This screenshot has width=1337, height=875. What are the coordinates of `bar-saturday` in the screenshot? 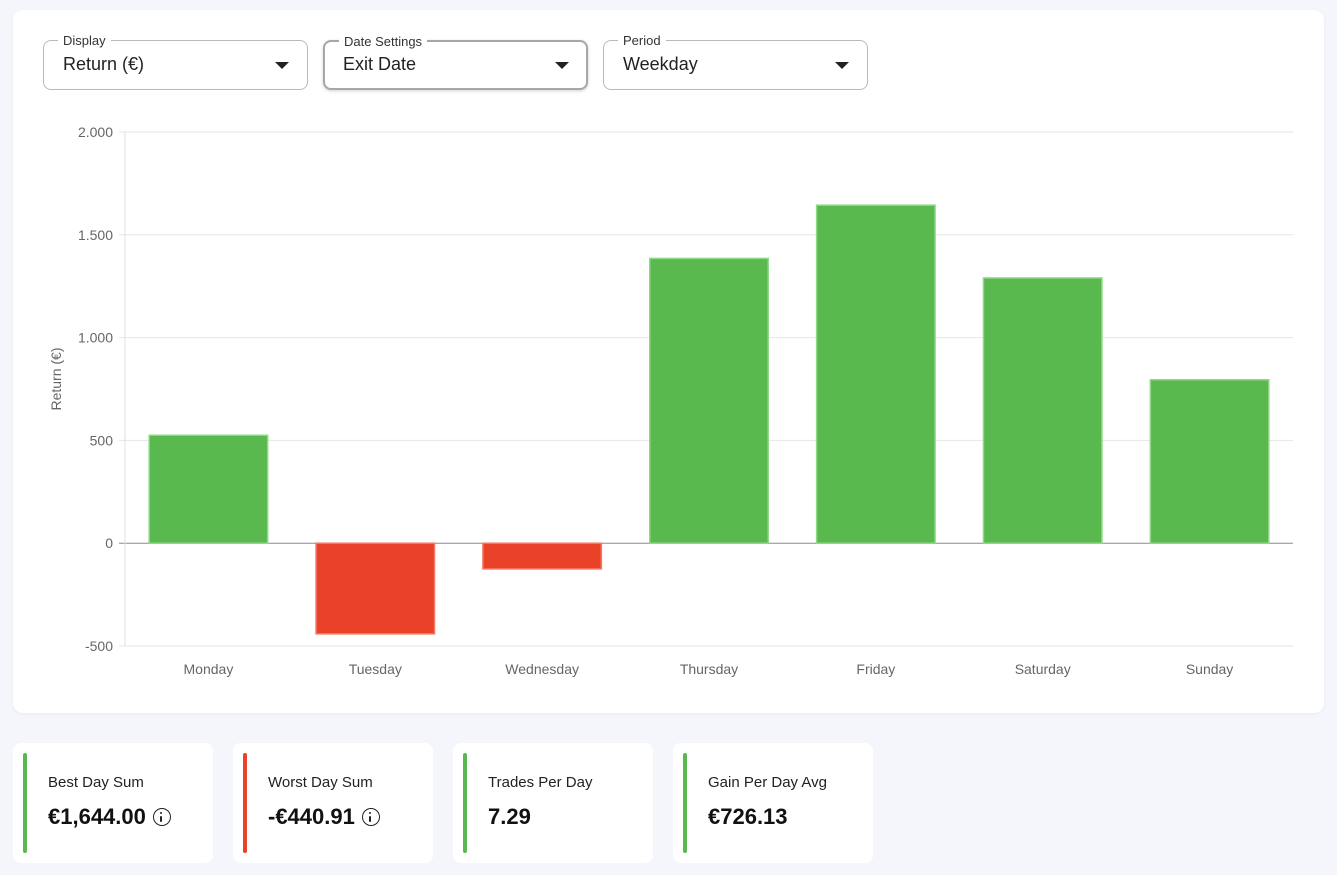 It's located at (1042, 410).